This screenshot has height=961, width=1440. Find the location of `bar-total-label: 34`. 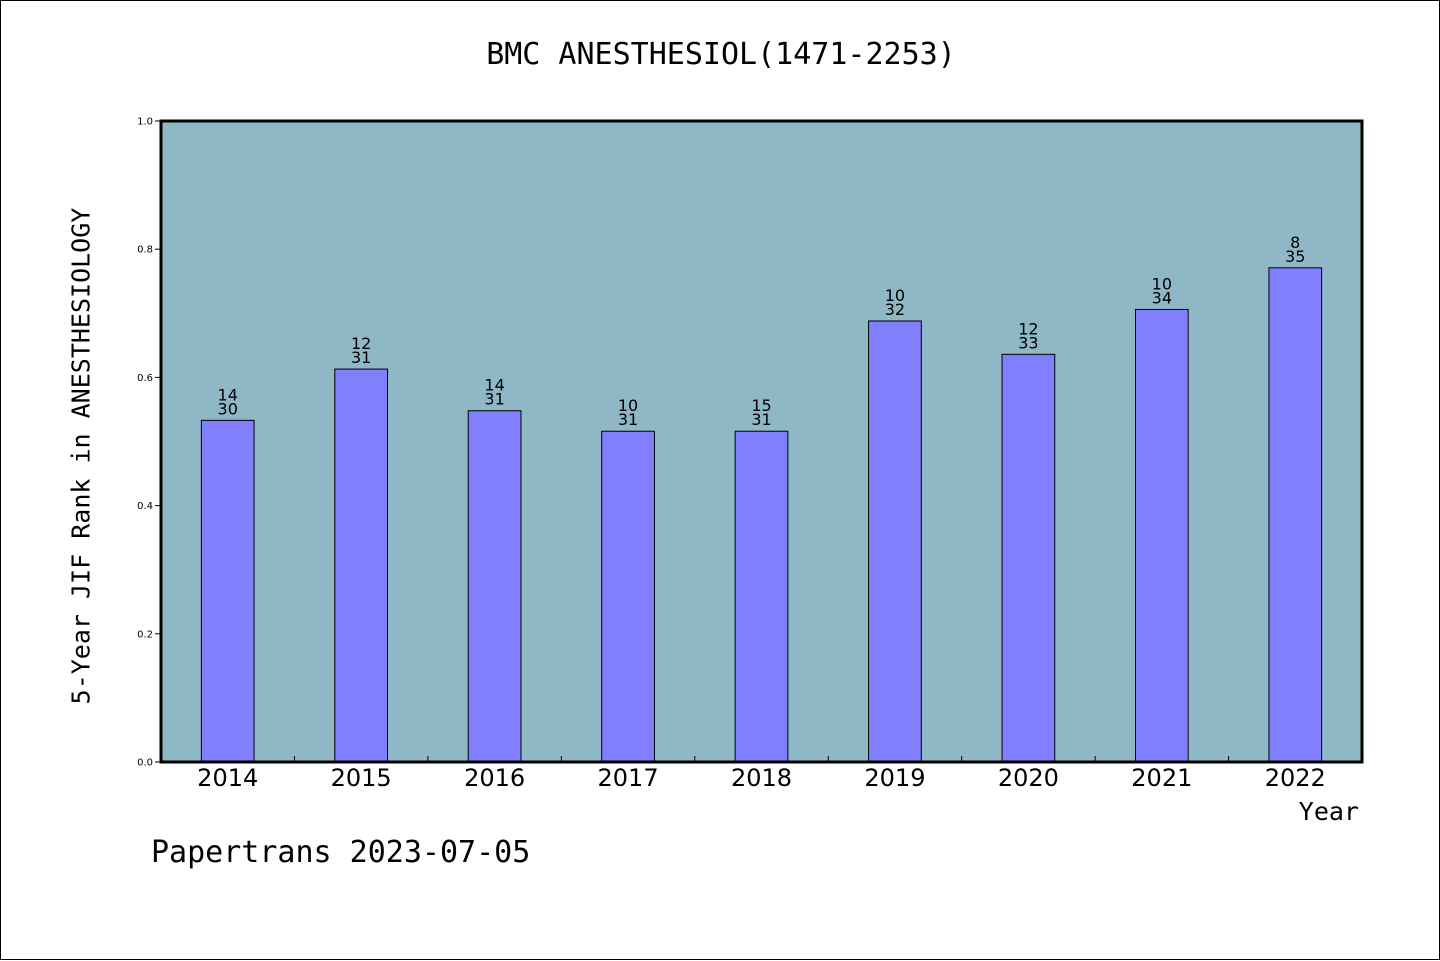

bar-total-label: 34 is located at coordinates (1162, 297).